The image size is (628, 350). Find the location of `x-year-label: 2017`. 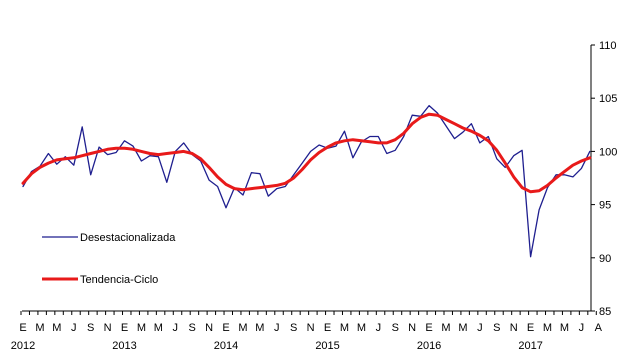

x-year-label: 2017 is located at coordinates (530, 345).